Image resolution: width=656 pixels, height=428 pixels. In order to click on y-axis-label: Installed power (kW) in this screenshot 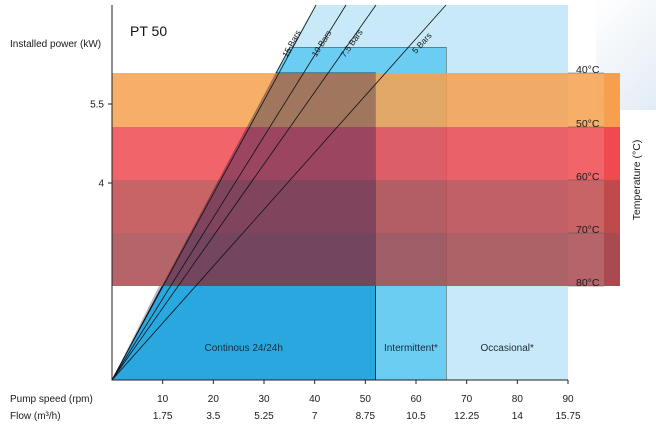, I will do `click(55, 44)`.